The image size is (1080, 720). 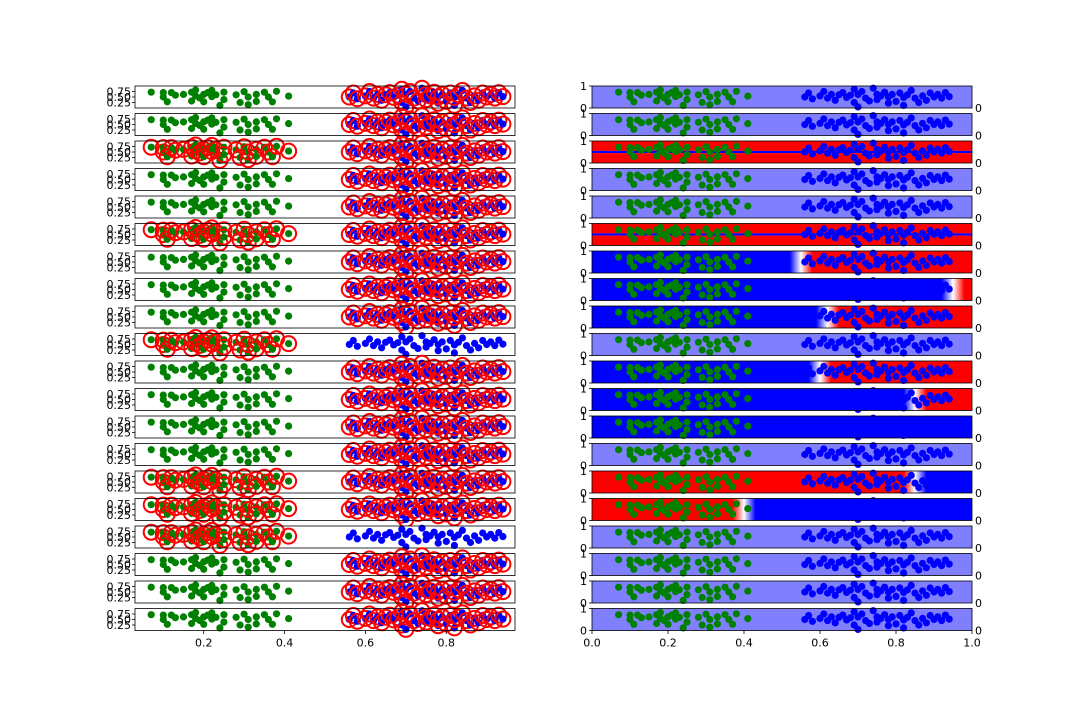 I want to click on right-xtick-label: 0.8, so click(x=896, y=643).